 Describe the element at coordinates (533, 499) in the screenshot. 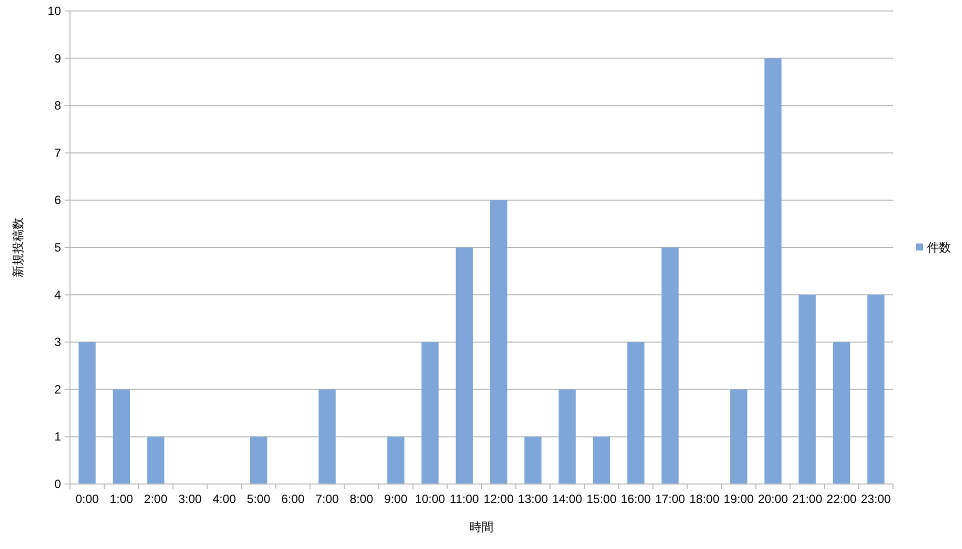

I see `x-tick-label: 13:00` at that location.